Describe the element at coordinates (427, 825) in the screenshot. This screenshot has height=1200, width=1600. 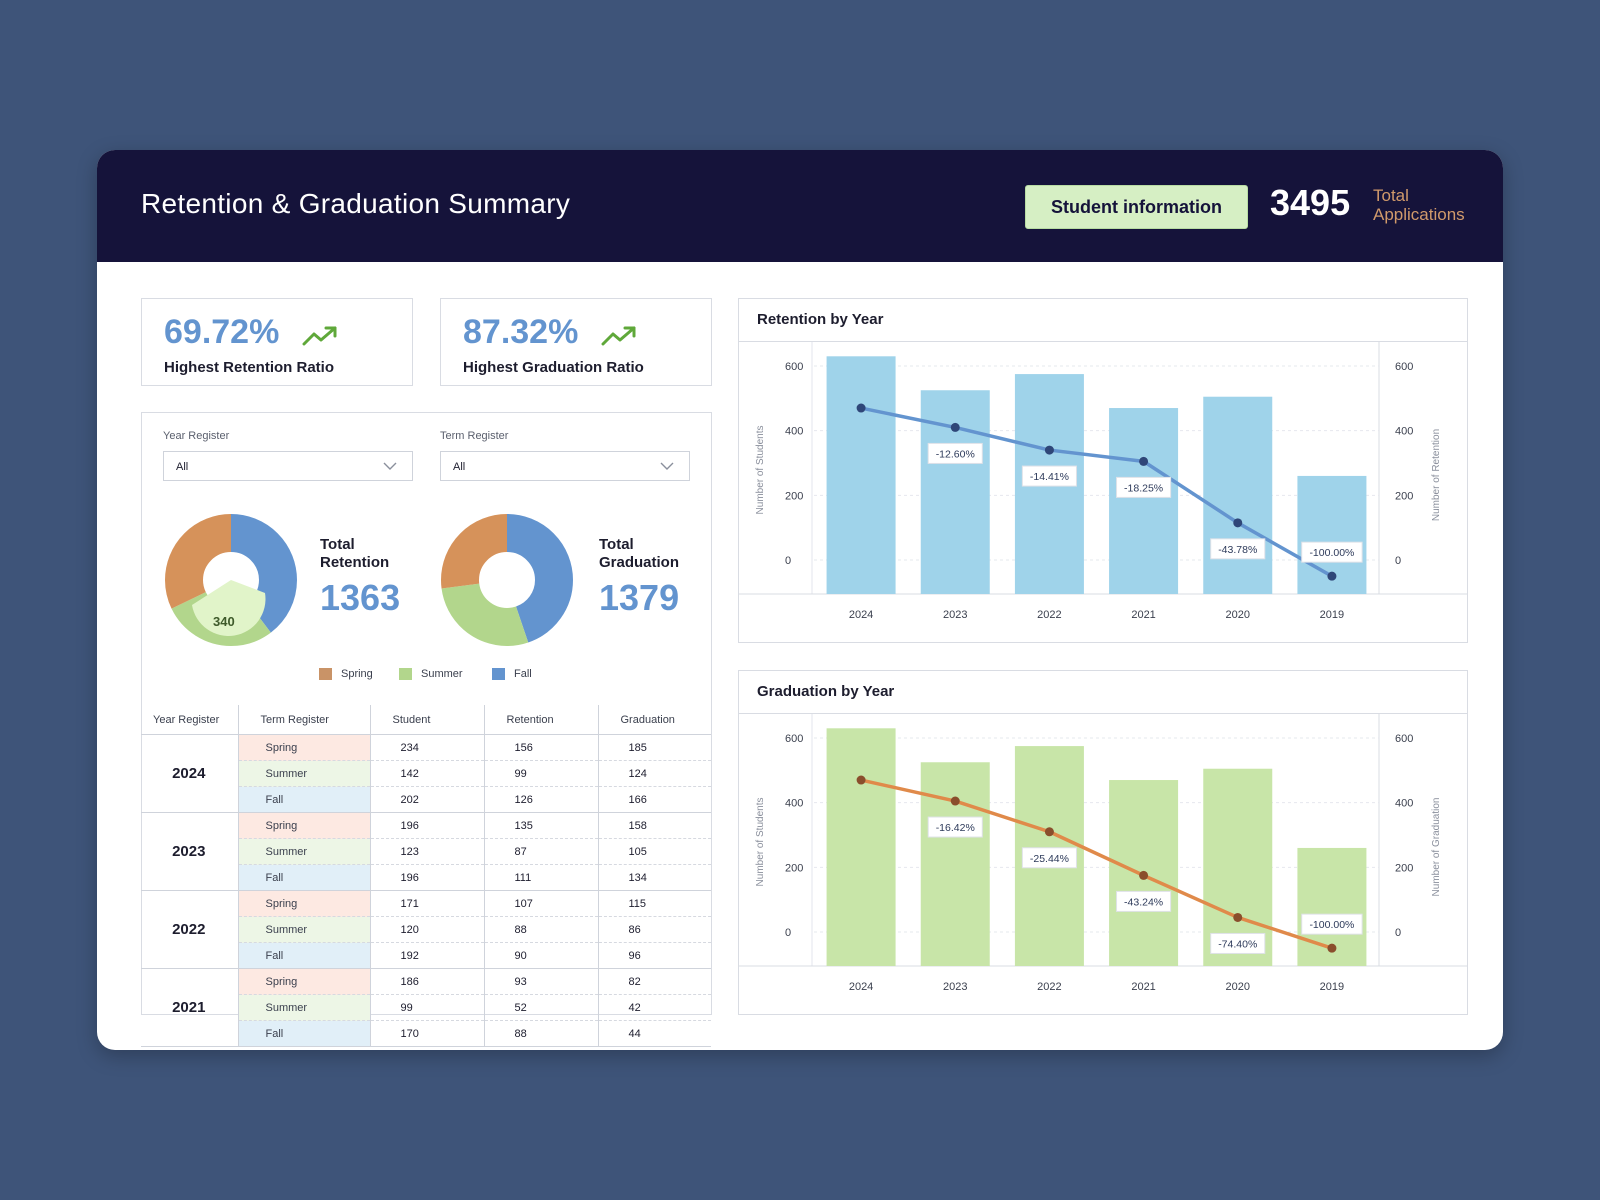
I see `table-cell: 196` at that location.